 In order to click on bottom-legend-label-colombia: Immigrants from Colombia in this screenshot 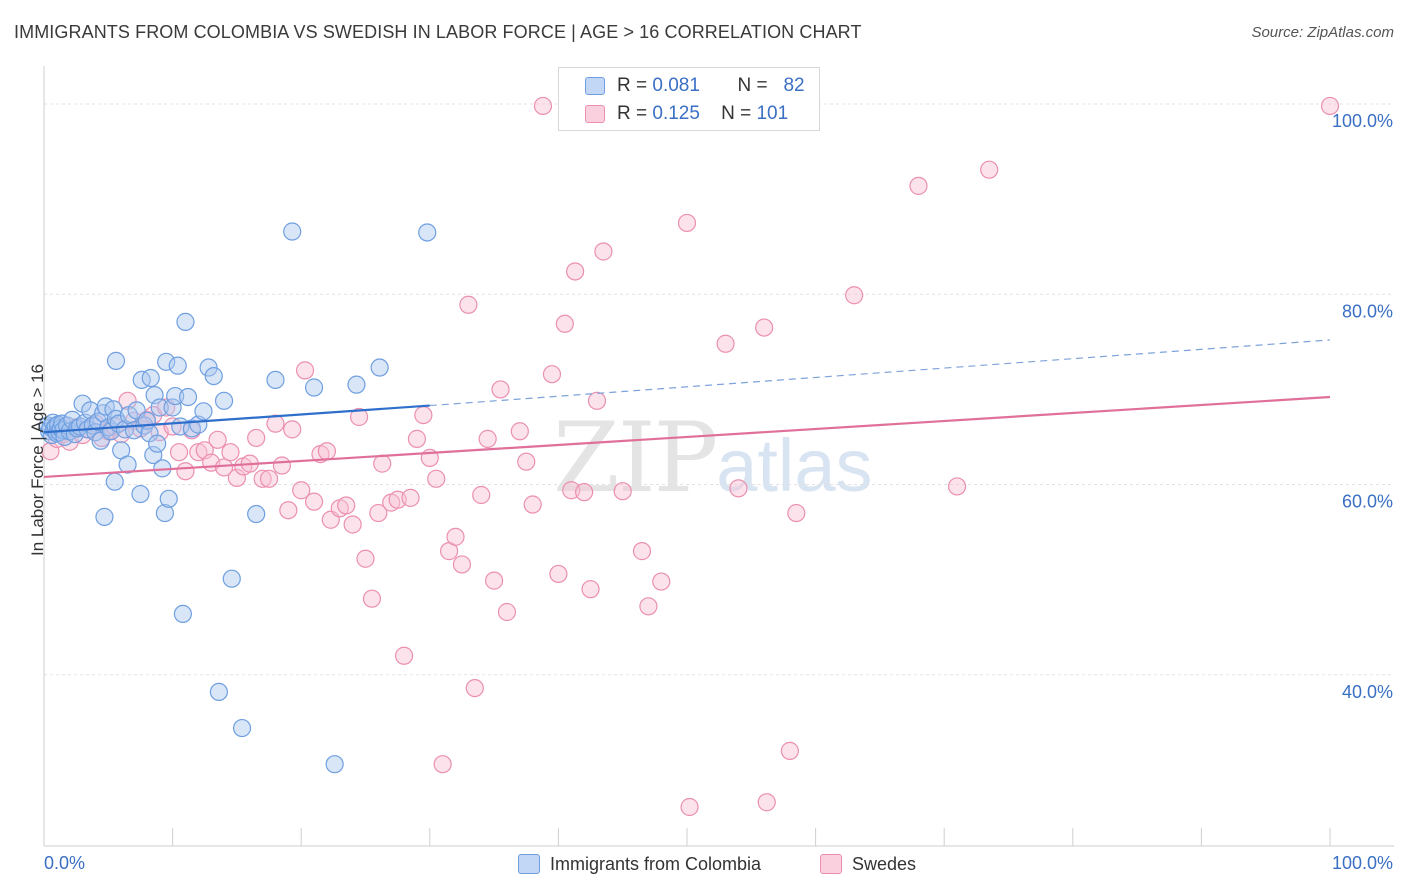, I will do `click(656, 863)`.